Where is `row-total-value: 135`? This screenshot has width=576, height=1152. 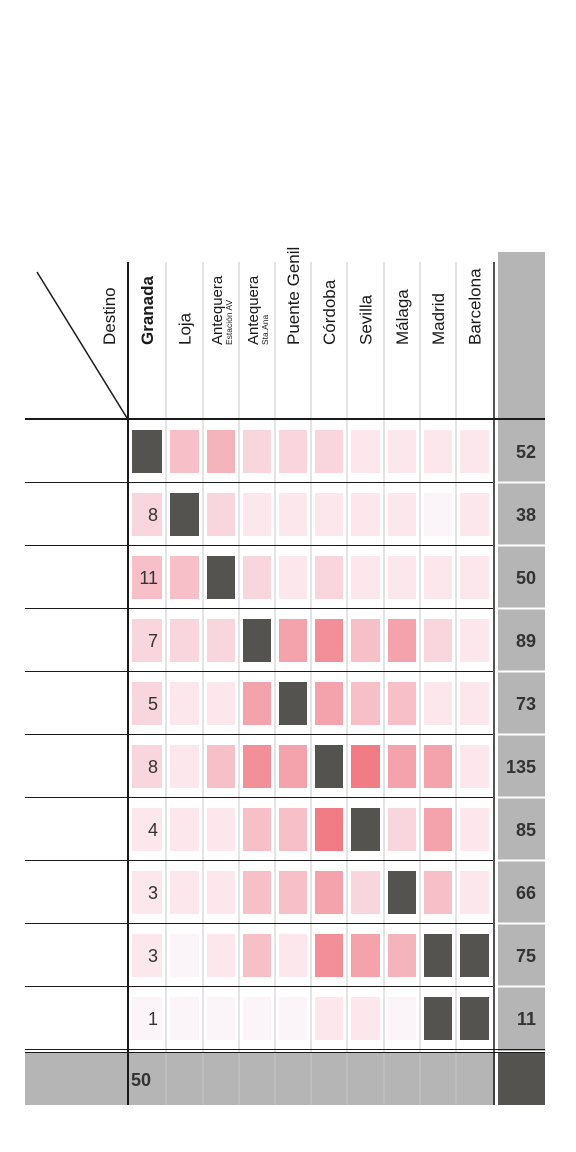 row-total-value: 135 is located at coordinates (521, 767).